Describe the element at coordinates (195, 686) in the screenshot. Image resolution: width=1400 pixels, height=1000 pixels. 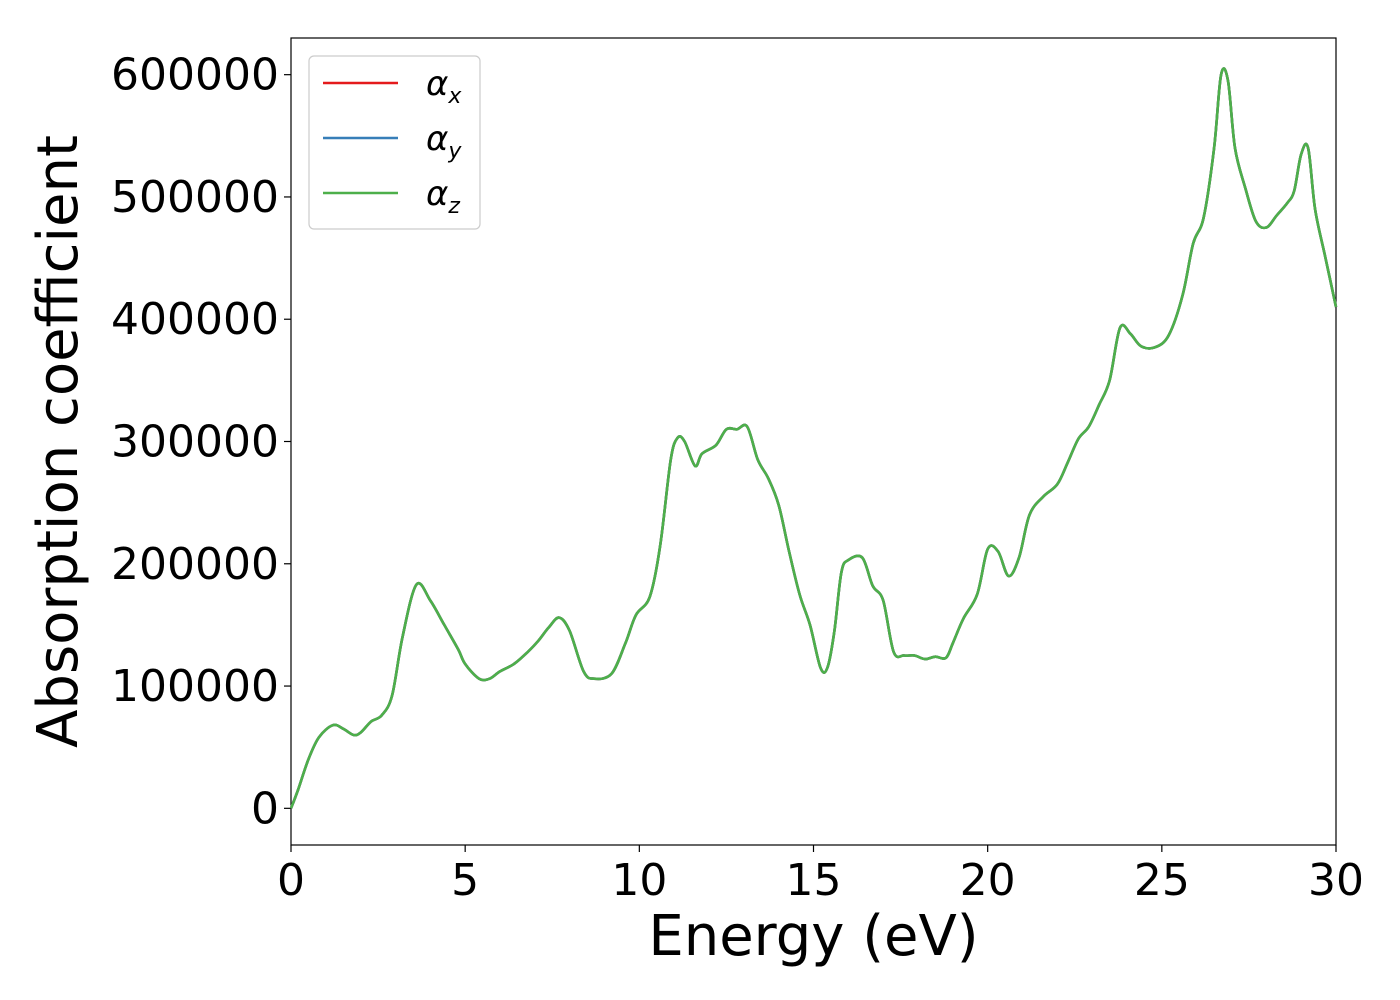
I see `y-tick-label: 100000` at that location.